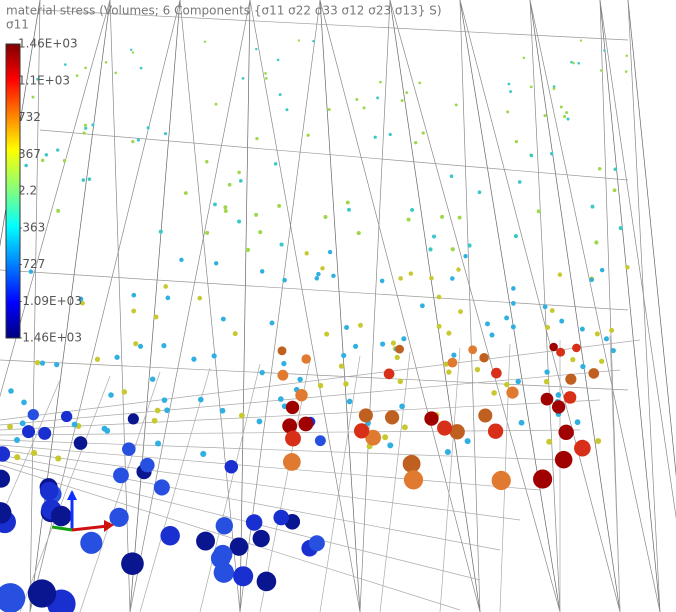 The width and height of the screenshot is (676, 612). I want to click on colorbar-label: 1.46E+03, so click(48, 44).